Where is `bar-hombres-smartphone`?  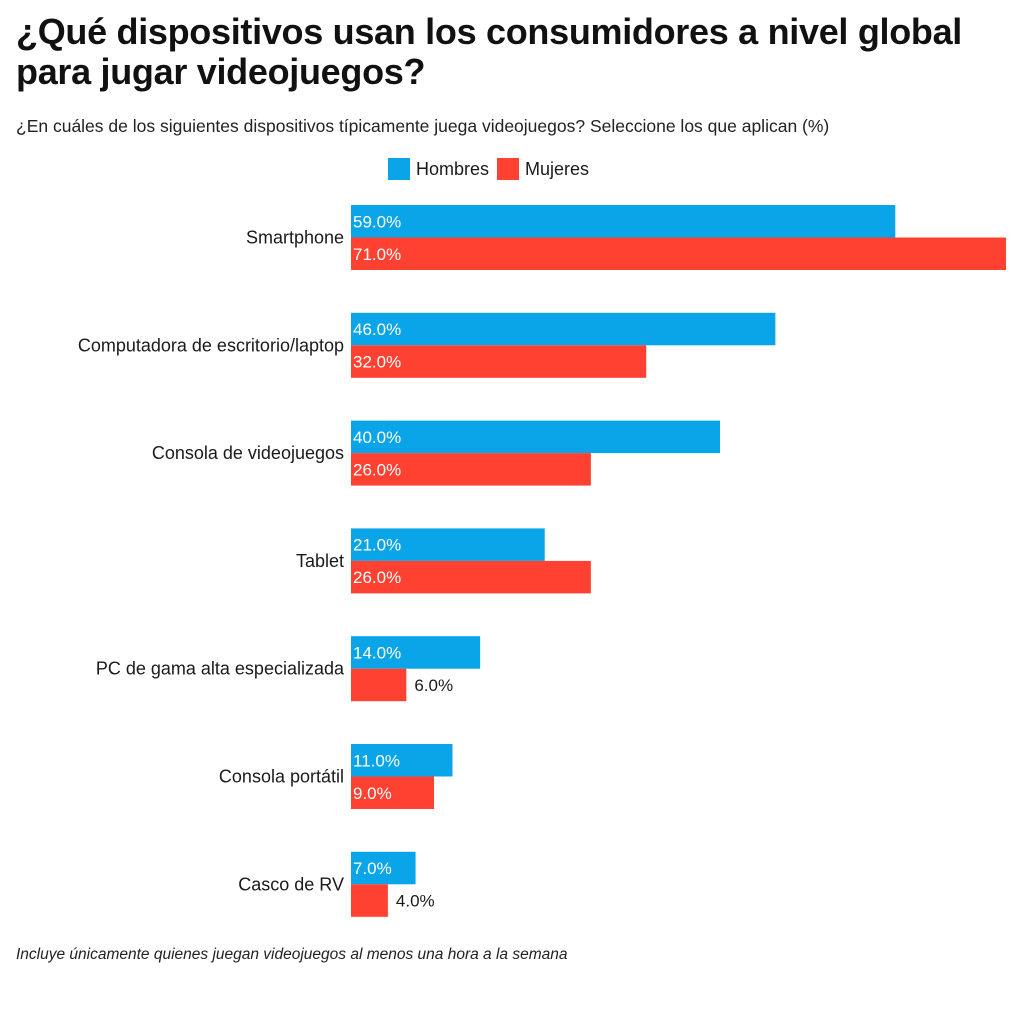
bar-hombres-smartphone is located at coordinates (623, 221).